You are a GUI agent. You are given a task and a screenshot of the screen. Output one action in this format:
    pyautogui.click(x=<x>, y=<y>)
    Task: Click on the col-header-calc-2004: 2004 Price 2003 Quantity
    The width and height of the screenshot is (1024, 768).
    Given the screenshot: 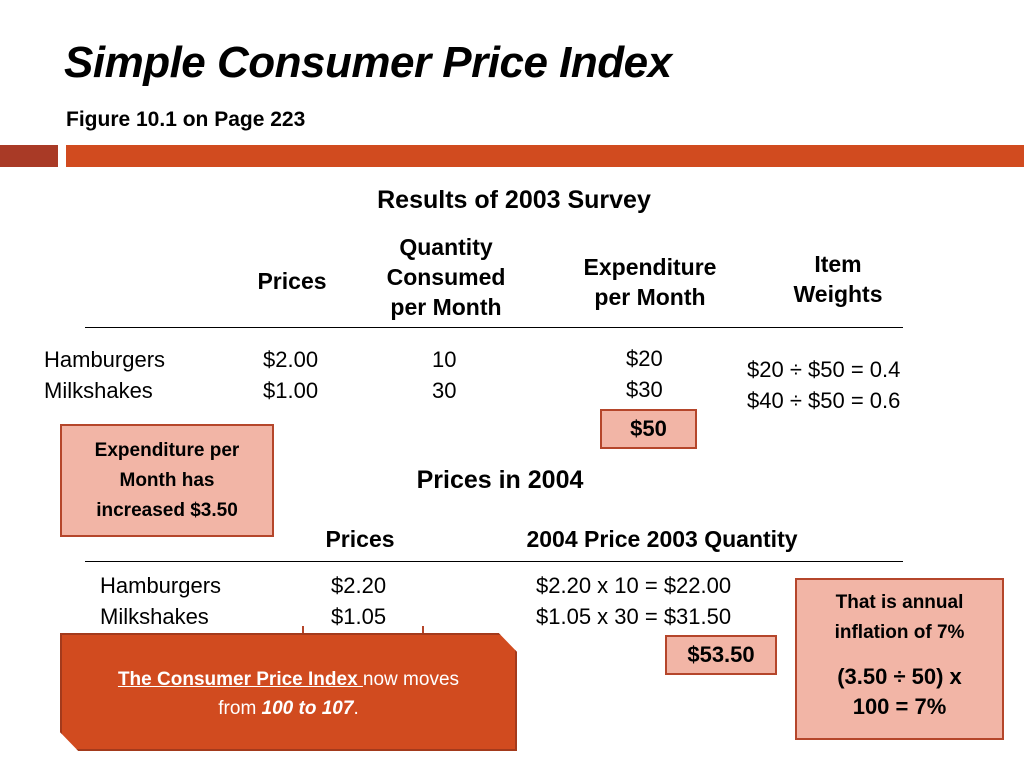 What is the action you would take?
    pyautogui.click(x=662, y=539)
    